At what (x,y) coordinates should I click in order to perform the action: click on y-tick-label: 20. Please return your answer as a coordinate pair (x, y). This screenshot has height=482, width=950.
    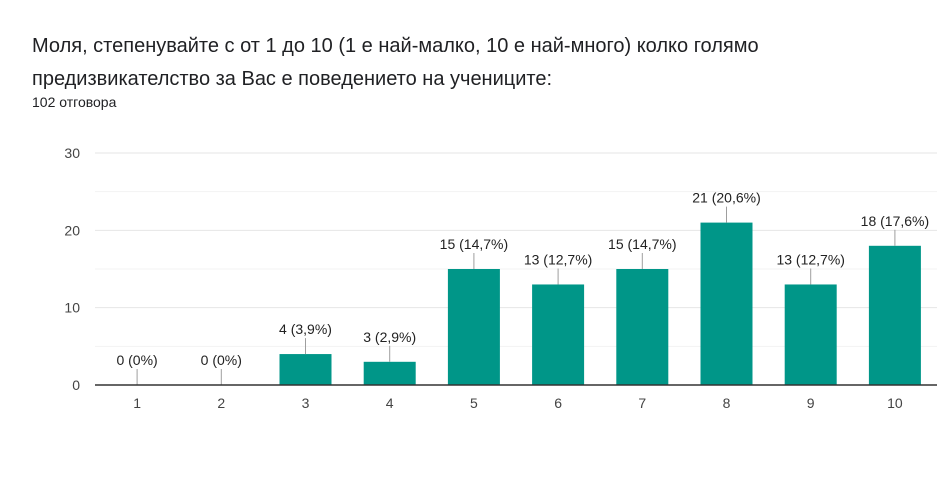
    Looking at the image, I should click on (72, 230).